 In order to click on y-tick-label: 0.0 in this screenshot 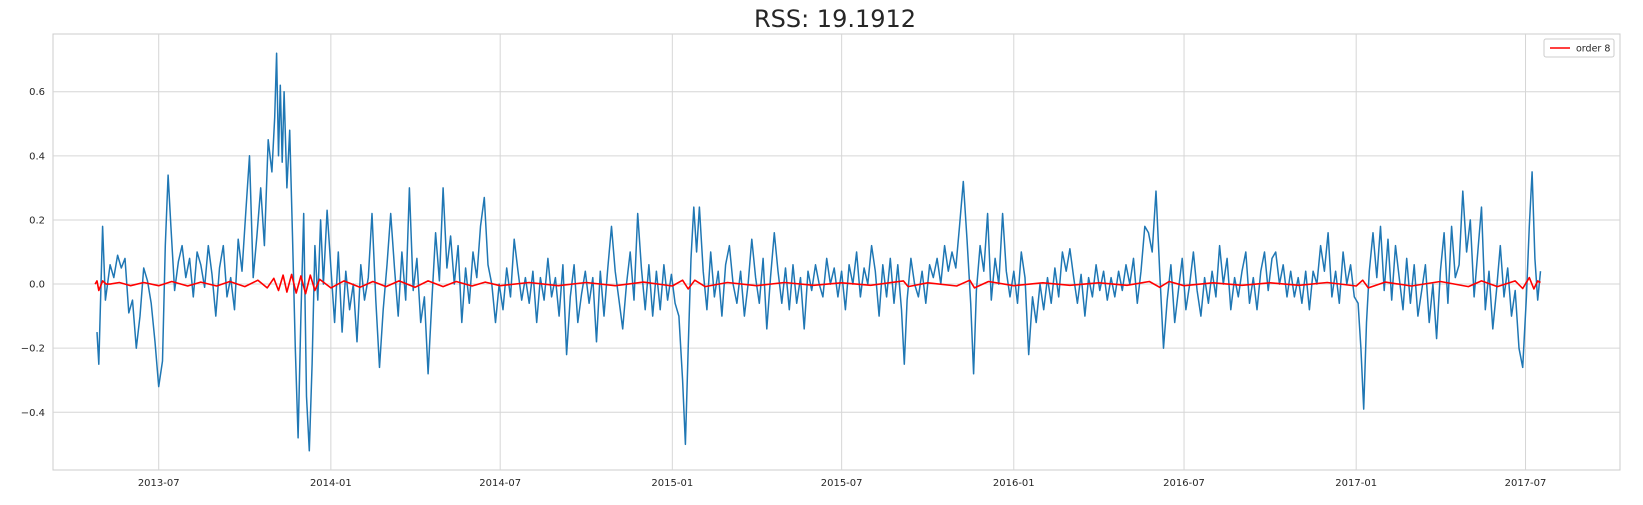, I will do `click(37, 285)`.